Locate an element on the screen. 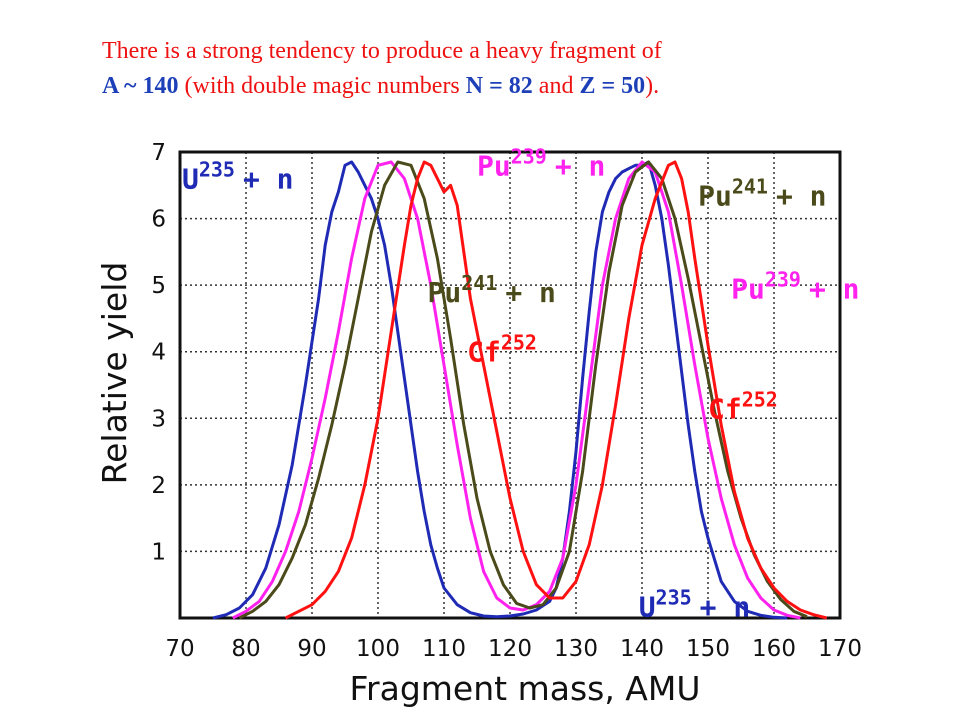 The width and height of the screenshot is (960, 720). x-tick-label-140: 140 is located at coordinates (642, 649).